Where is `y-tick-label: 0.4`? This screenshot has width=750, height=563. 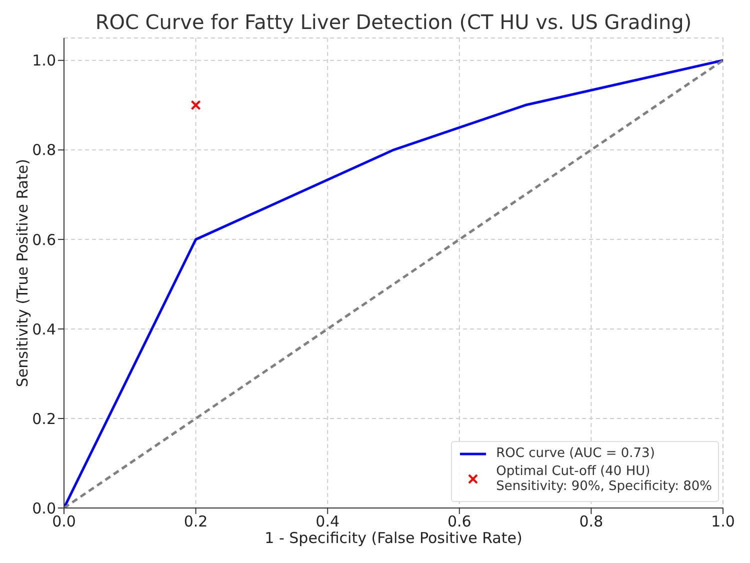 y-tick-label: 0.4 is located at coordinates (44, 329).